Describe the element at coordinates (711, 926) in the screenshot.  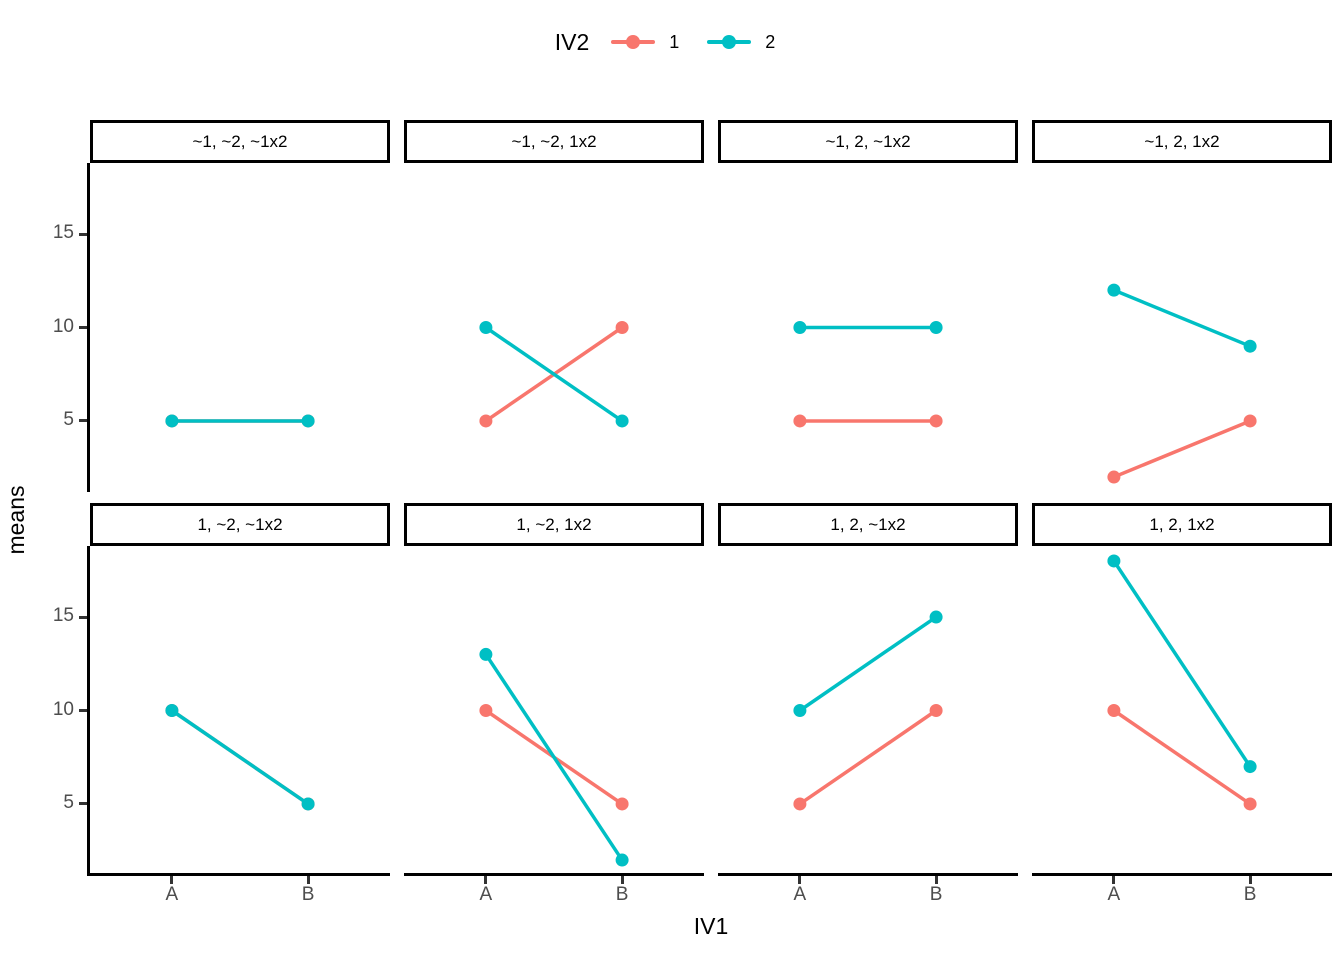
I see `x-axis-title: IV1` at that location.